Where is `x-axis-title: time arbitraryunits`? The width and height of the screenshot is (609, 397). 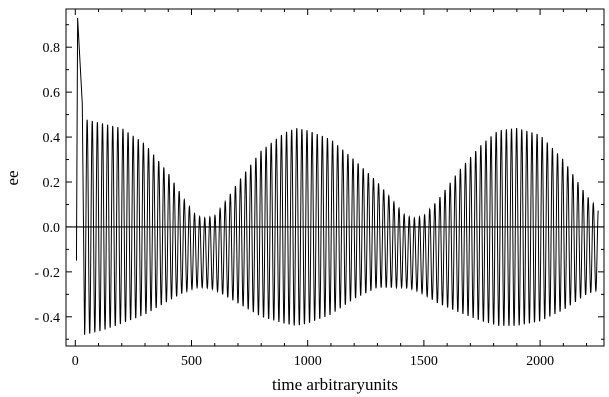 x-axis-title: time arbitraryunits is located at coordinates (335, 384).